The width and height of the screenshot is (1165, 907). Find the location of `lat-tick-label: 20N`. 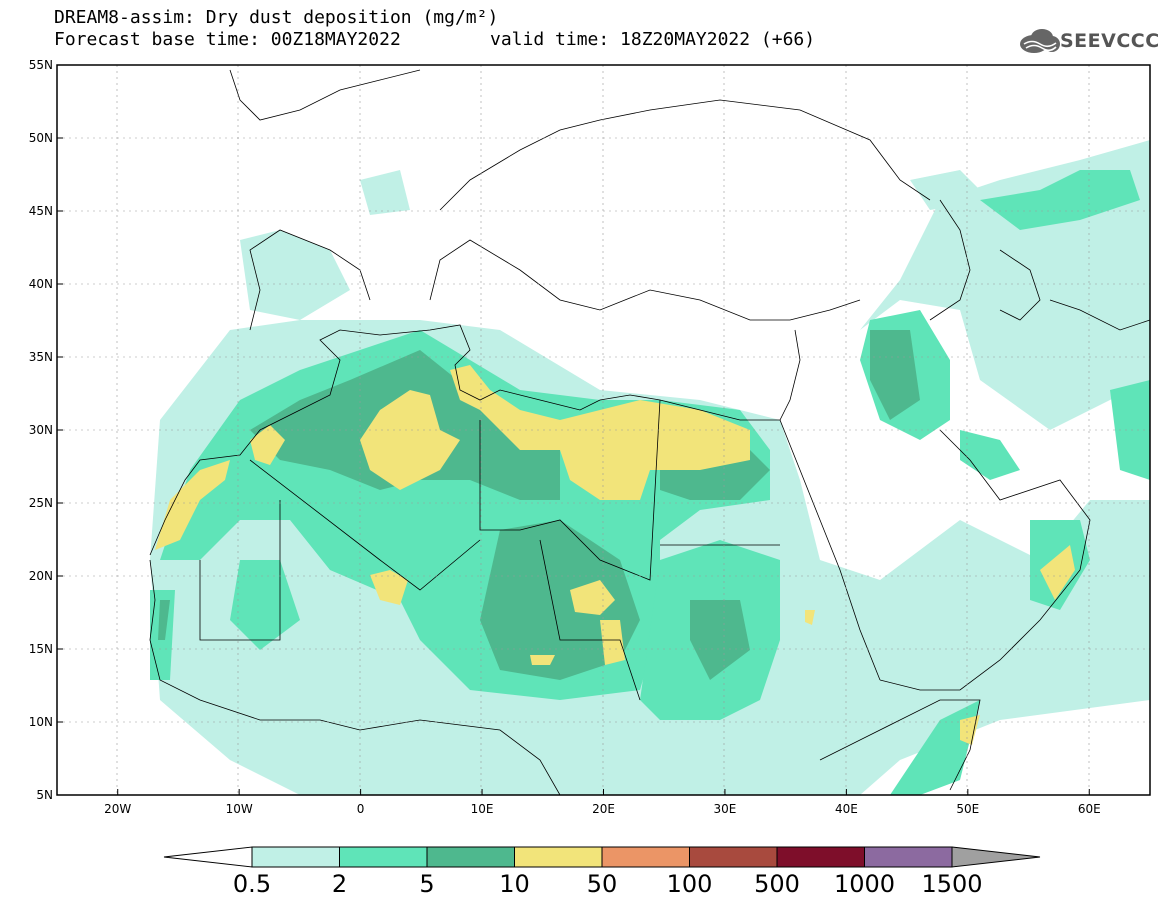

lat-tick-label: 20N is located at coordinates (41, 576).